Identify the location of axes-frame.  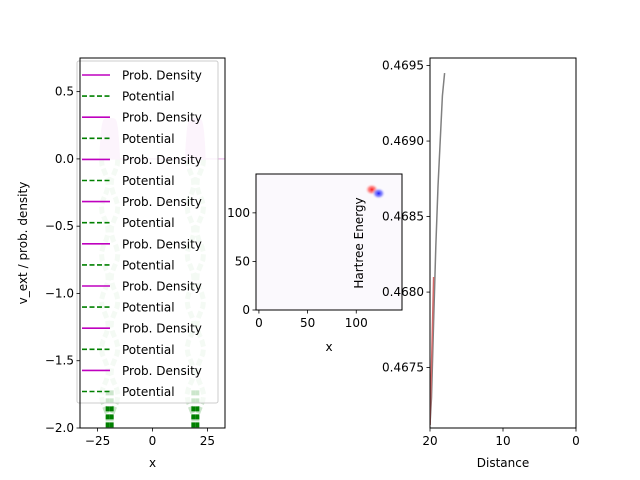
(329, 242).